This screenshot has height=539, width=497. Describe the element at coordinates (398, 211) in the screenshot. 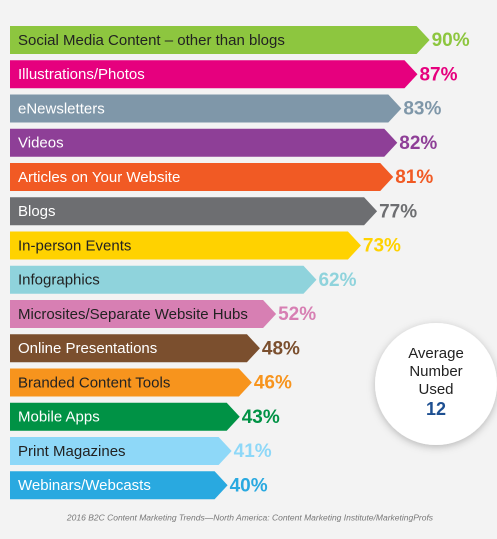

I see `value-label: 77%` at that location.